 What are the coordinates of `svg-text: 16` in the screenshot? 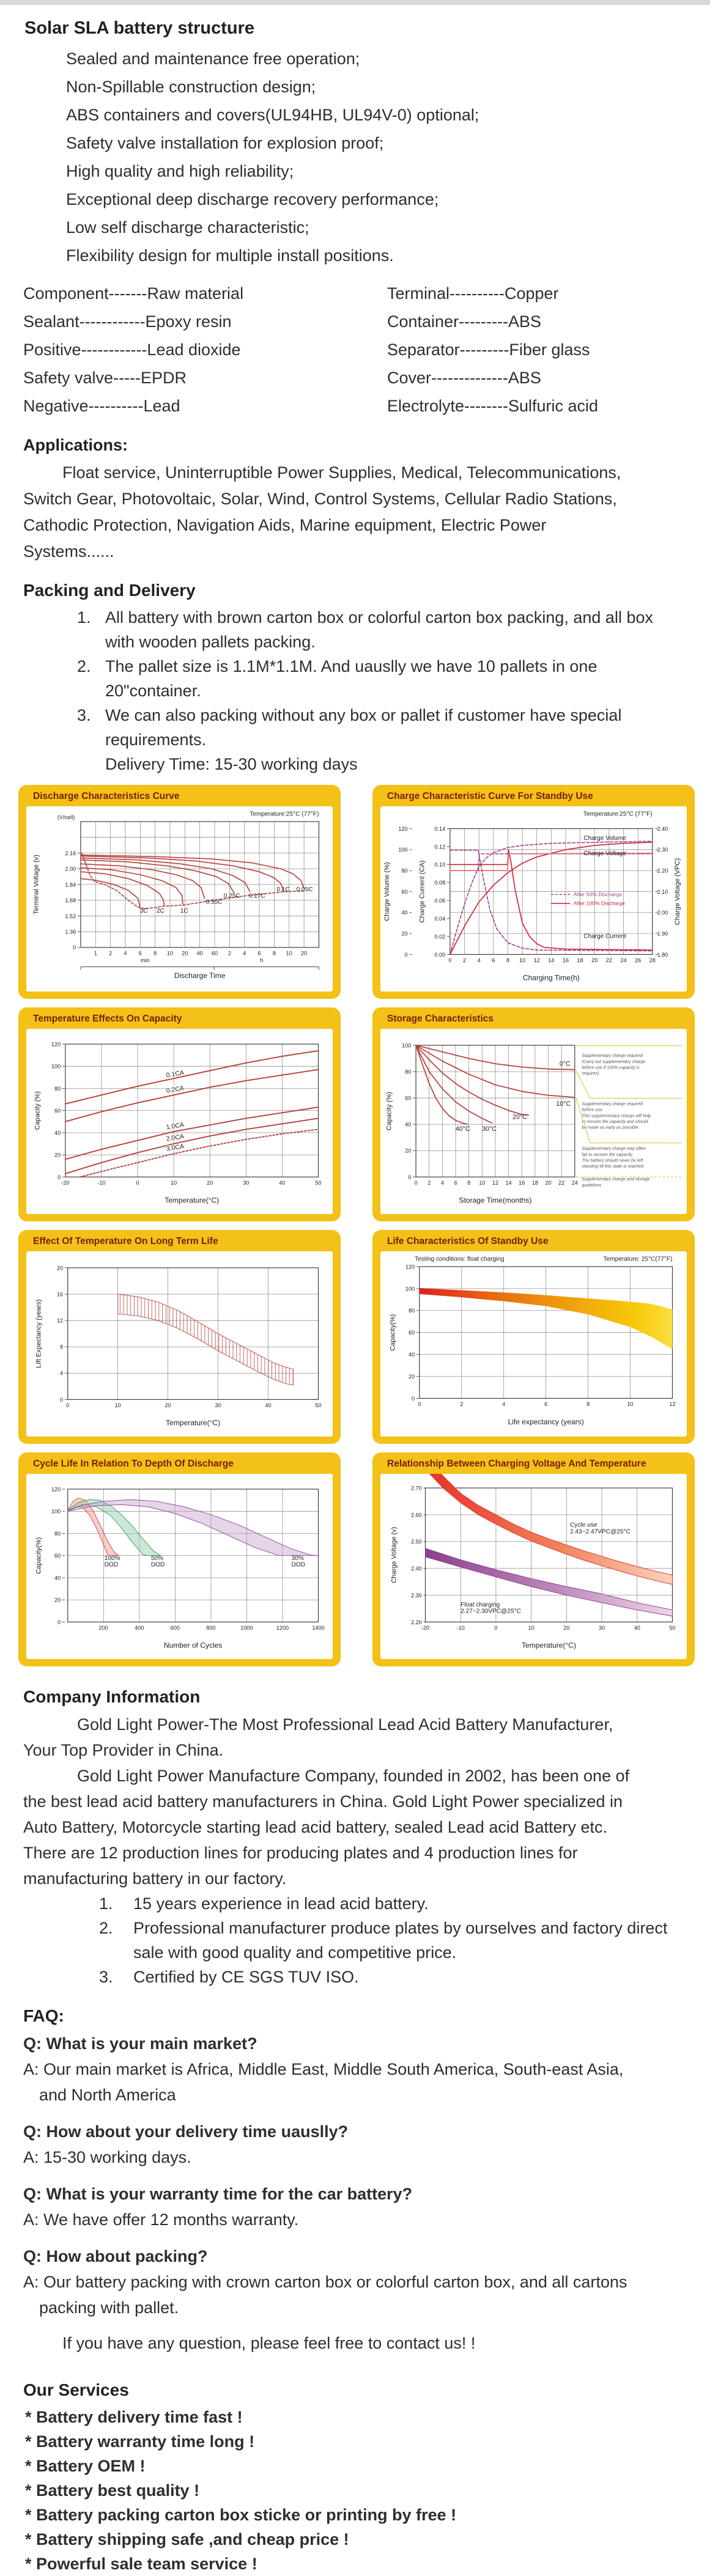 It's located at (566, 960).